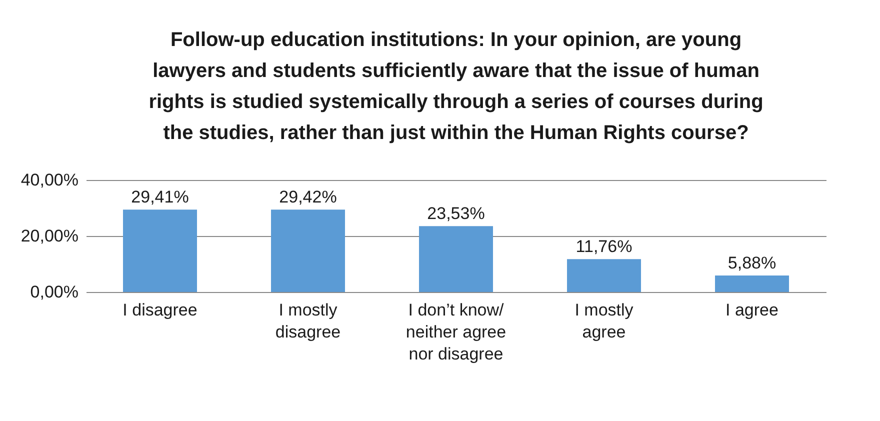 The image size is (880, 421). I want to click on x-tick-label: I agree, so click(752, 310).